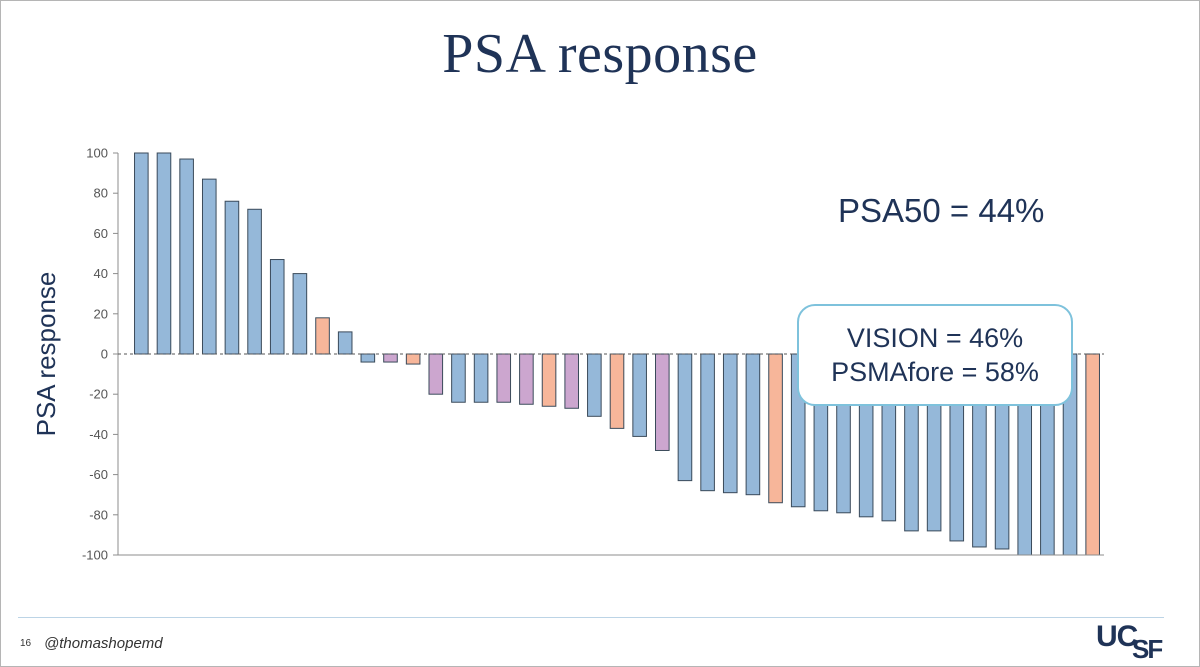  Describe the element at coordinates (600, 54) in the screenshot. I see `slide-title: PSA response` at that location.